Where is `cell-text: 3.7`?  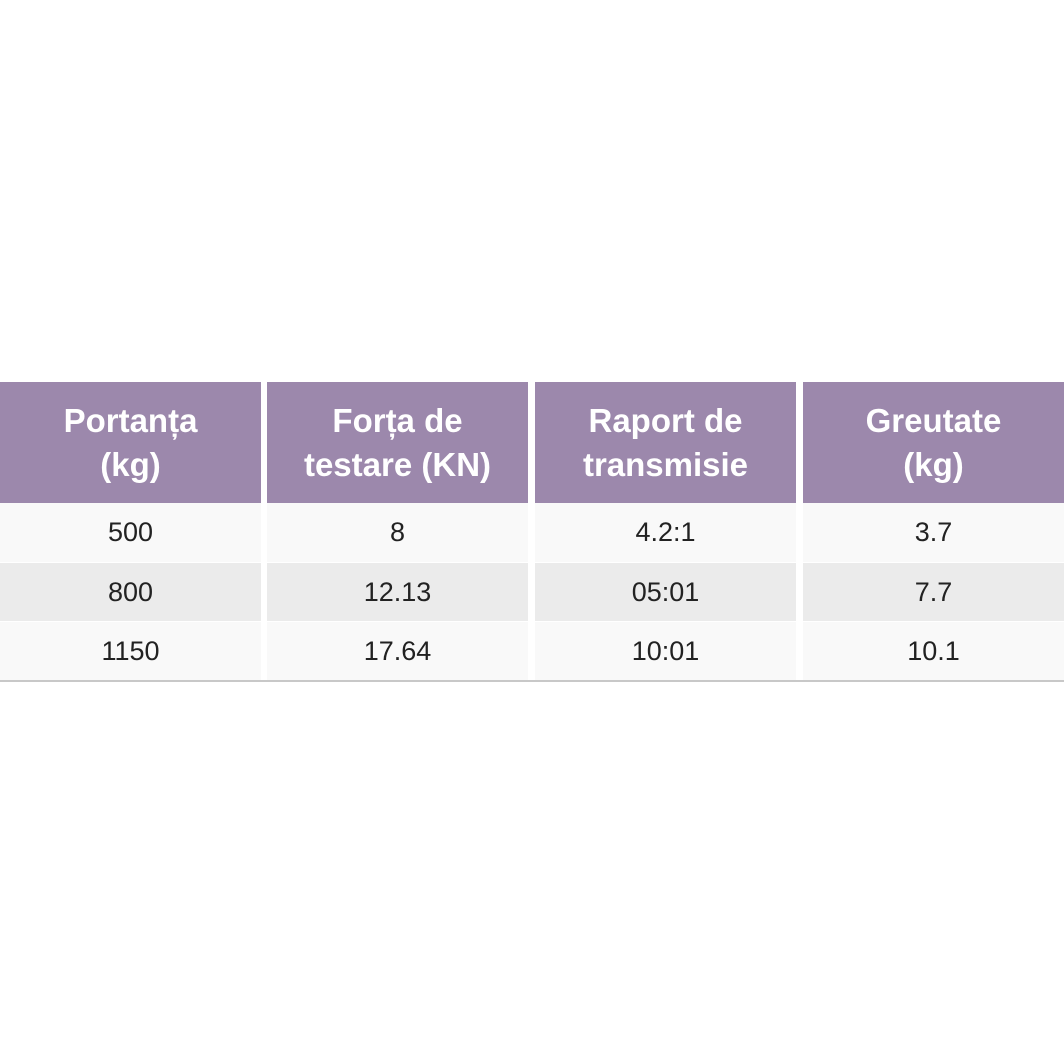 cell-text: 3.7 is located at coordinates (933, 532).